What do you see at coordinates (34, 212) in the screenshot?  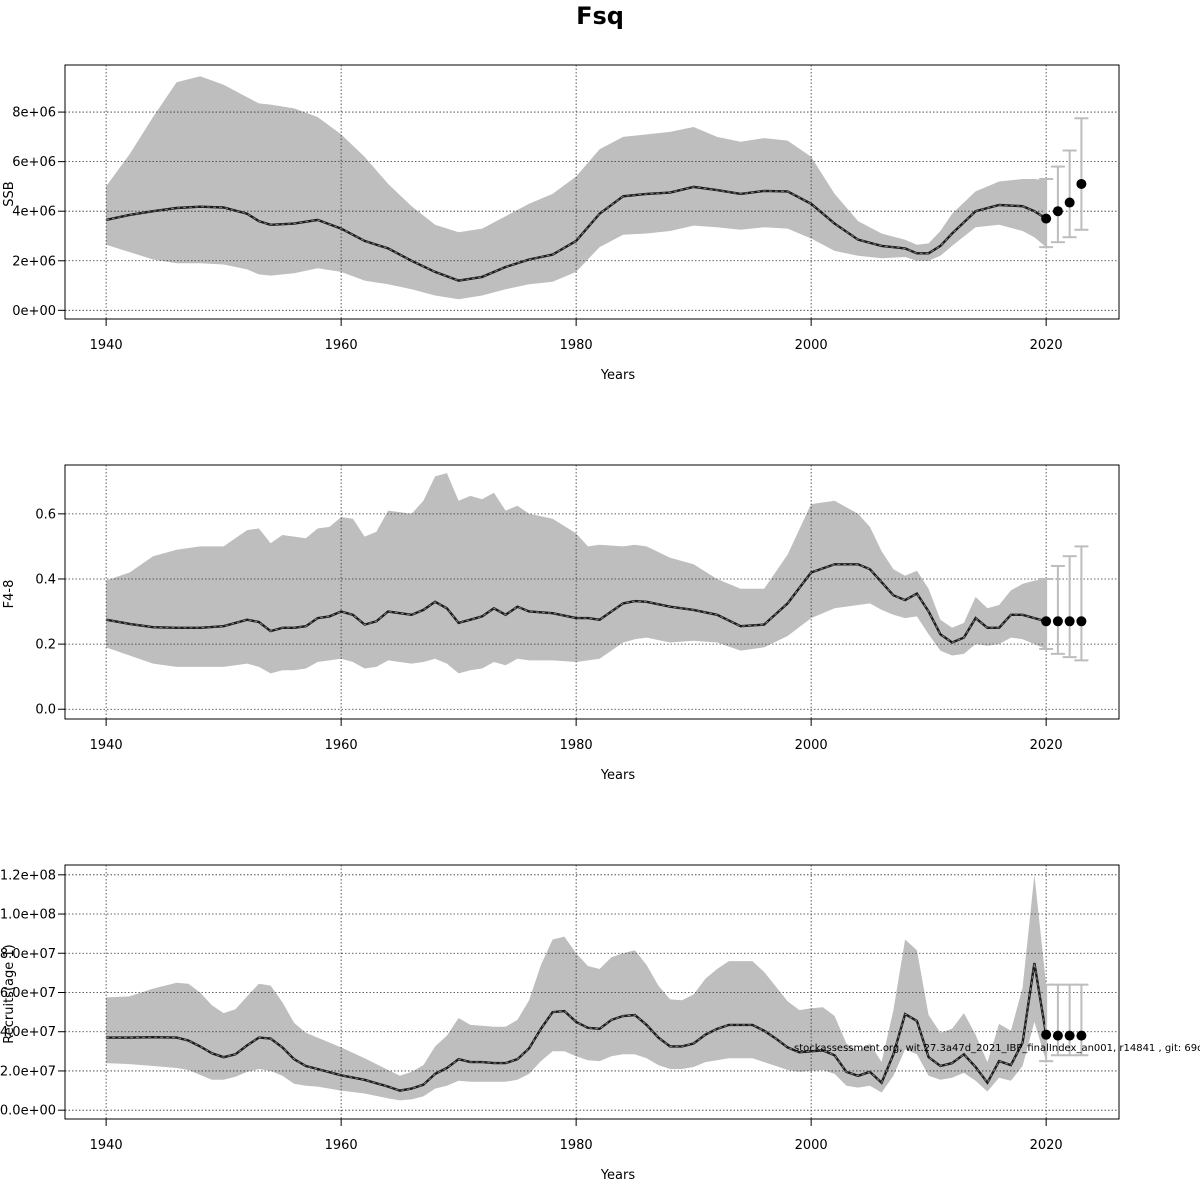 I see `y-tick-label: 4e+06` at bounding box center [34, 212].